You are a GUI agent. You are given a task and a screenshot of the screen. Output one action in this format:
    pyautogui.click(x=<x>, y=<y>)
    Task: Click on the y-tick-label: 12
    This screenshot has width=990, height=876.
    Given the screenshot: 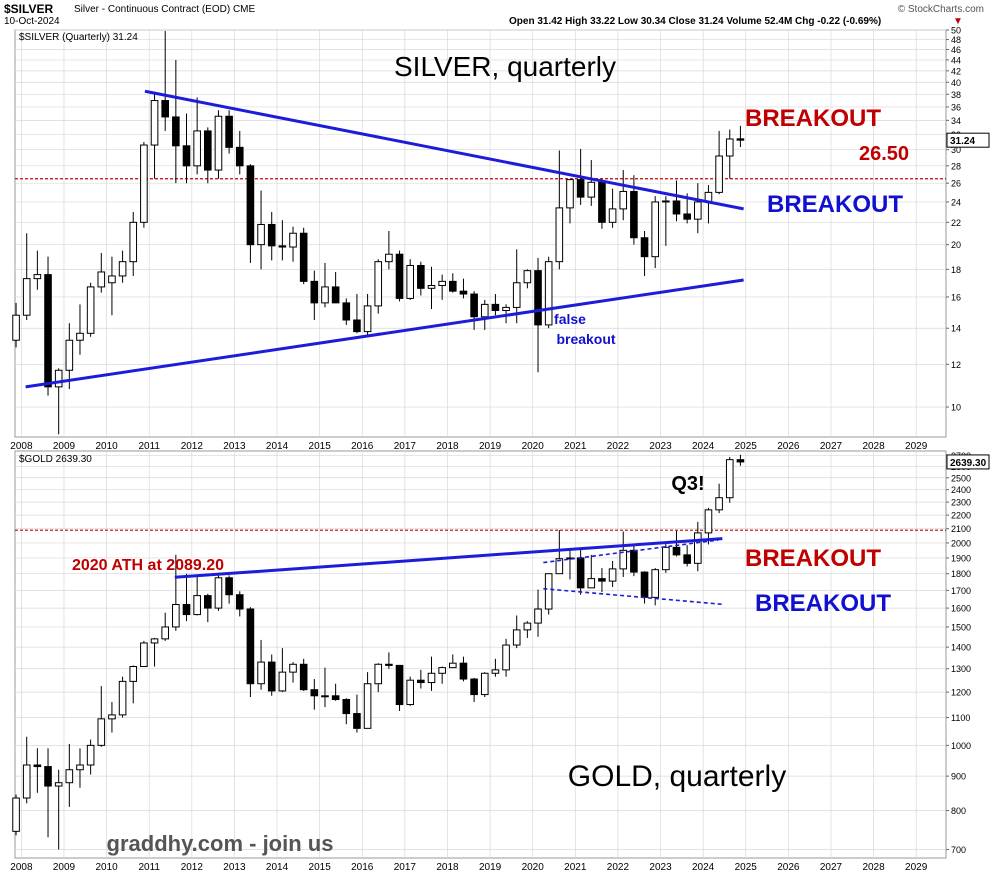 What is the action you would take?
    pyautogui.click(x=956, y=365)
    